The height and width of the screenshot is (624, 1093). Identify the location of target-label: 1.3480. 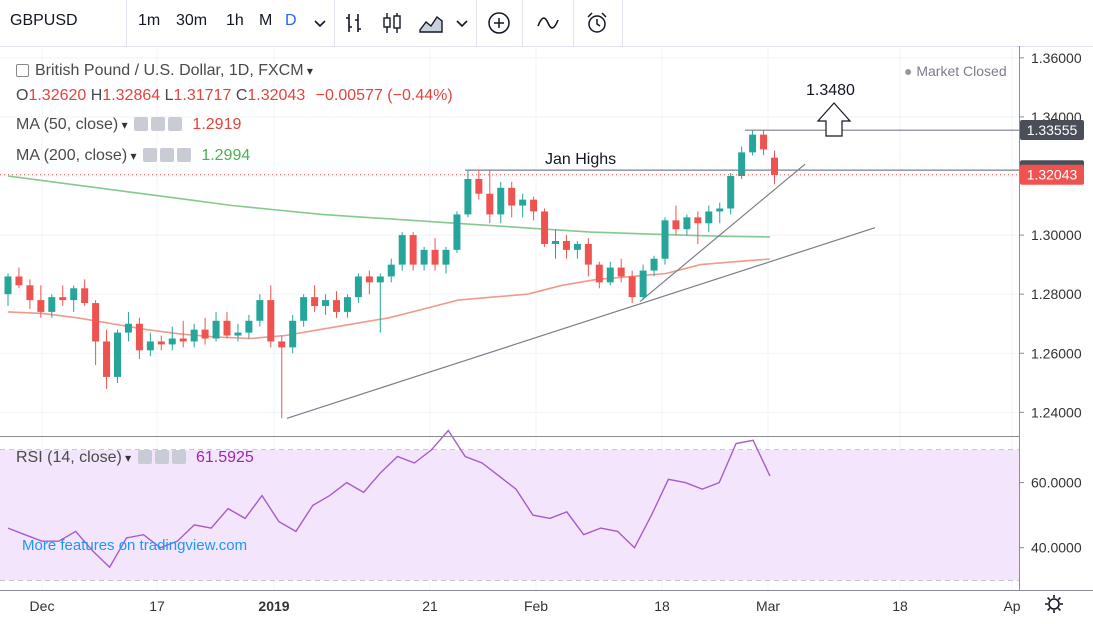
(830, 90).